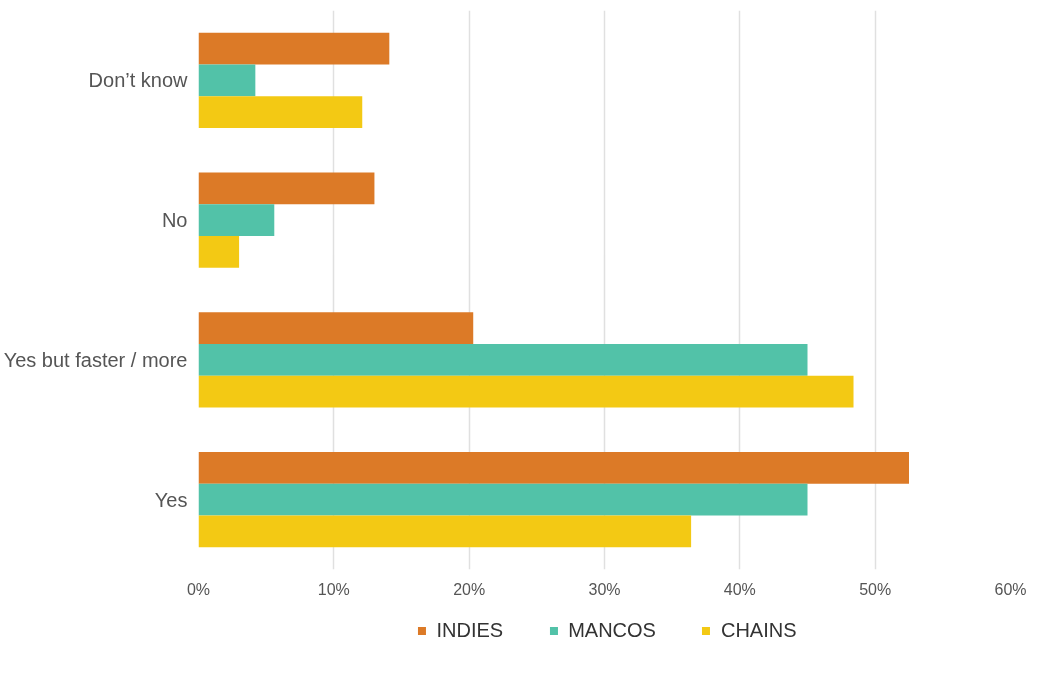 The height and width of the screenshot is (677, 1054). What do you see at coordinates (198, 589) in the screenshot?
I see `x-tick-label: 0%` at bounding box center [198, 589].